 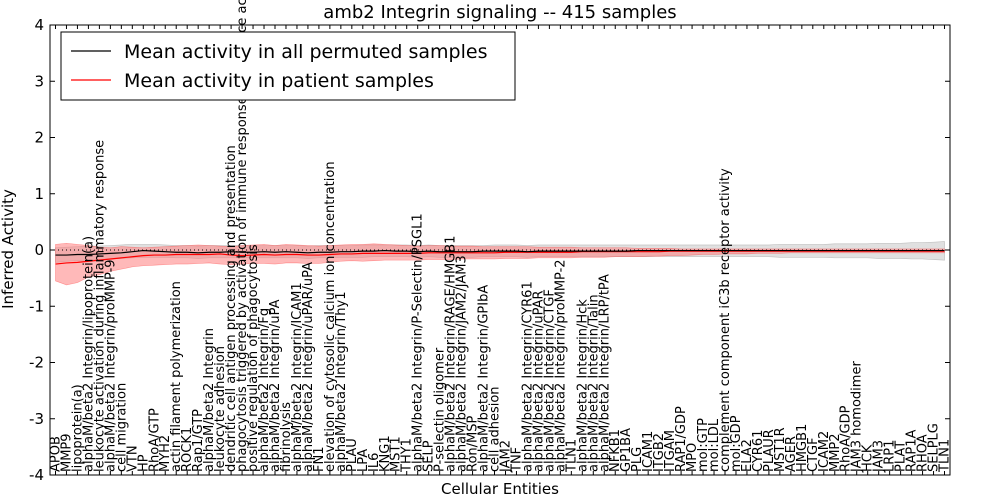 What do you see at coordinates (154, 440) in the screenshot?
I see `x-category-label: RhoA/GTP` at bounding box center [154, 440].